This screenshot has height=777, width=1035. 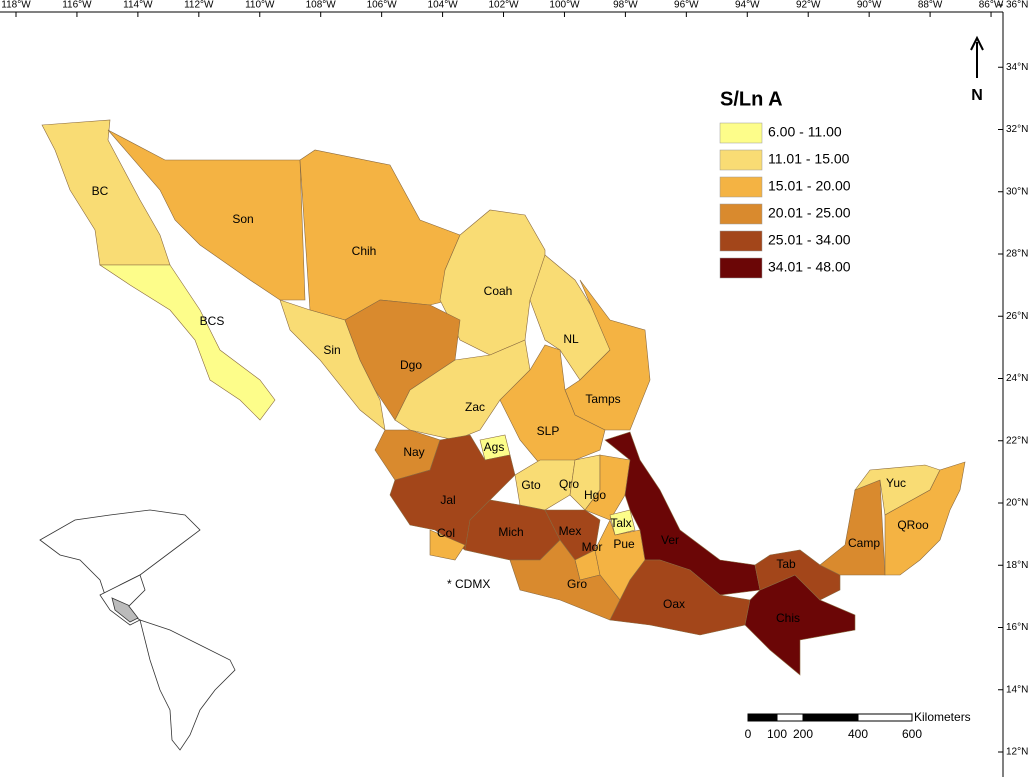 What do you see at coordinates (912, 734) in the screenshot?
I see `scale-label: 600` at bounding box center [912, 734].